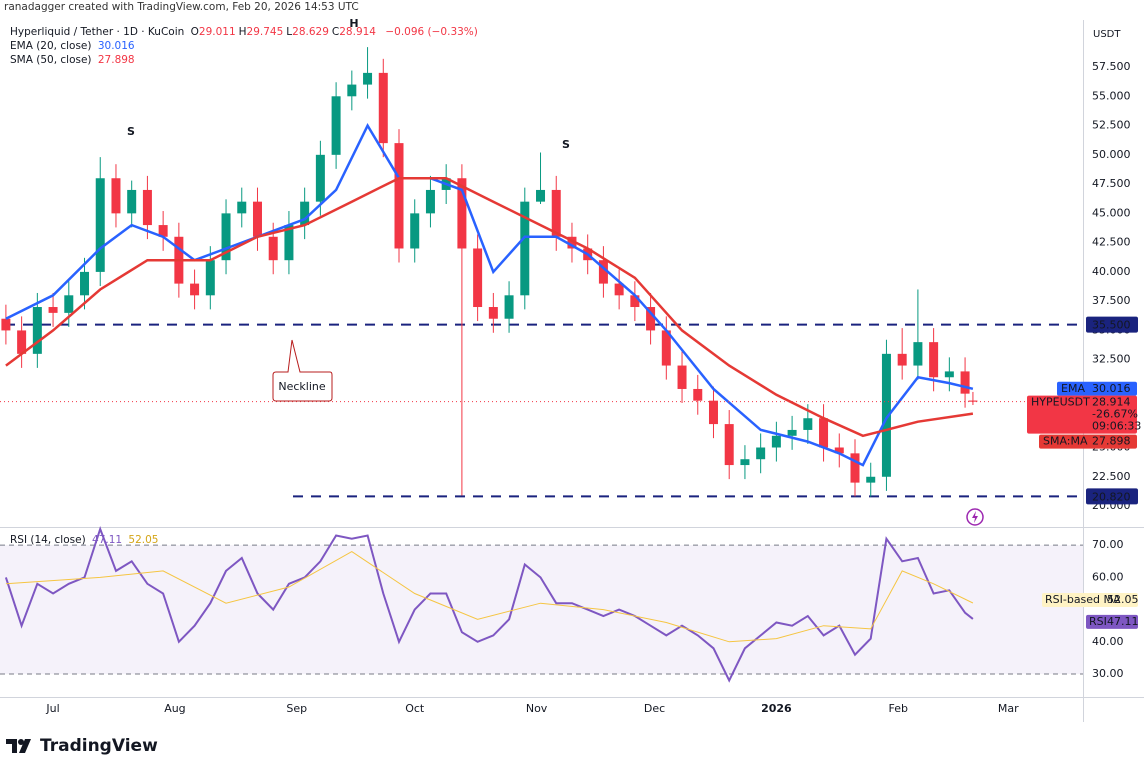 Image resolution: width=1144 pixels, height=769 pixels. I want to click on rsi-value: 47.11, so click(107, 540).